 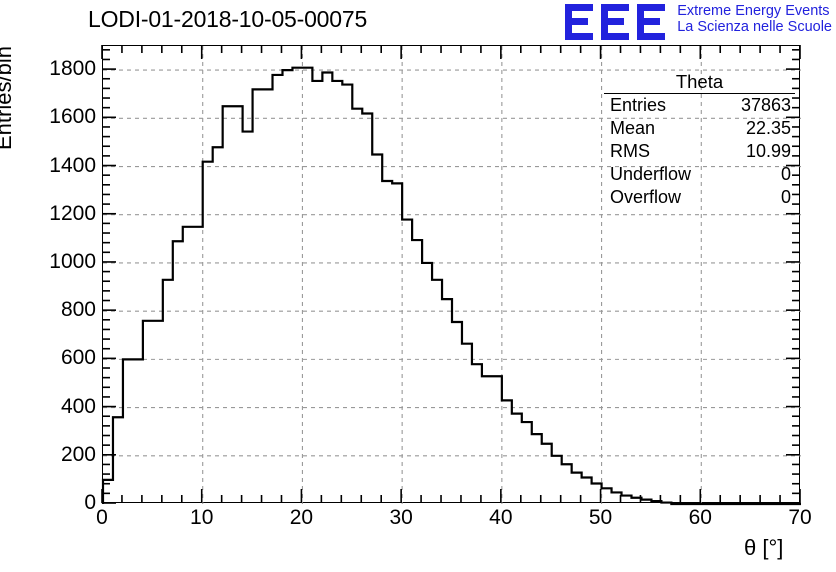 I want to click on eee-logo-line-1: Extreme Energy Events, so click(x=753, y=11).